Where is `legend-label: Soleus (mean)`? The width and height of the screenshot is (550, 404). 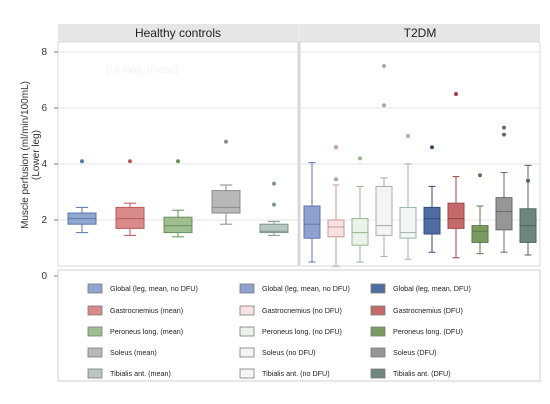
legend-label: Soleus (mean) is located at coordinates (133, 352).